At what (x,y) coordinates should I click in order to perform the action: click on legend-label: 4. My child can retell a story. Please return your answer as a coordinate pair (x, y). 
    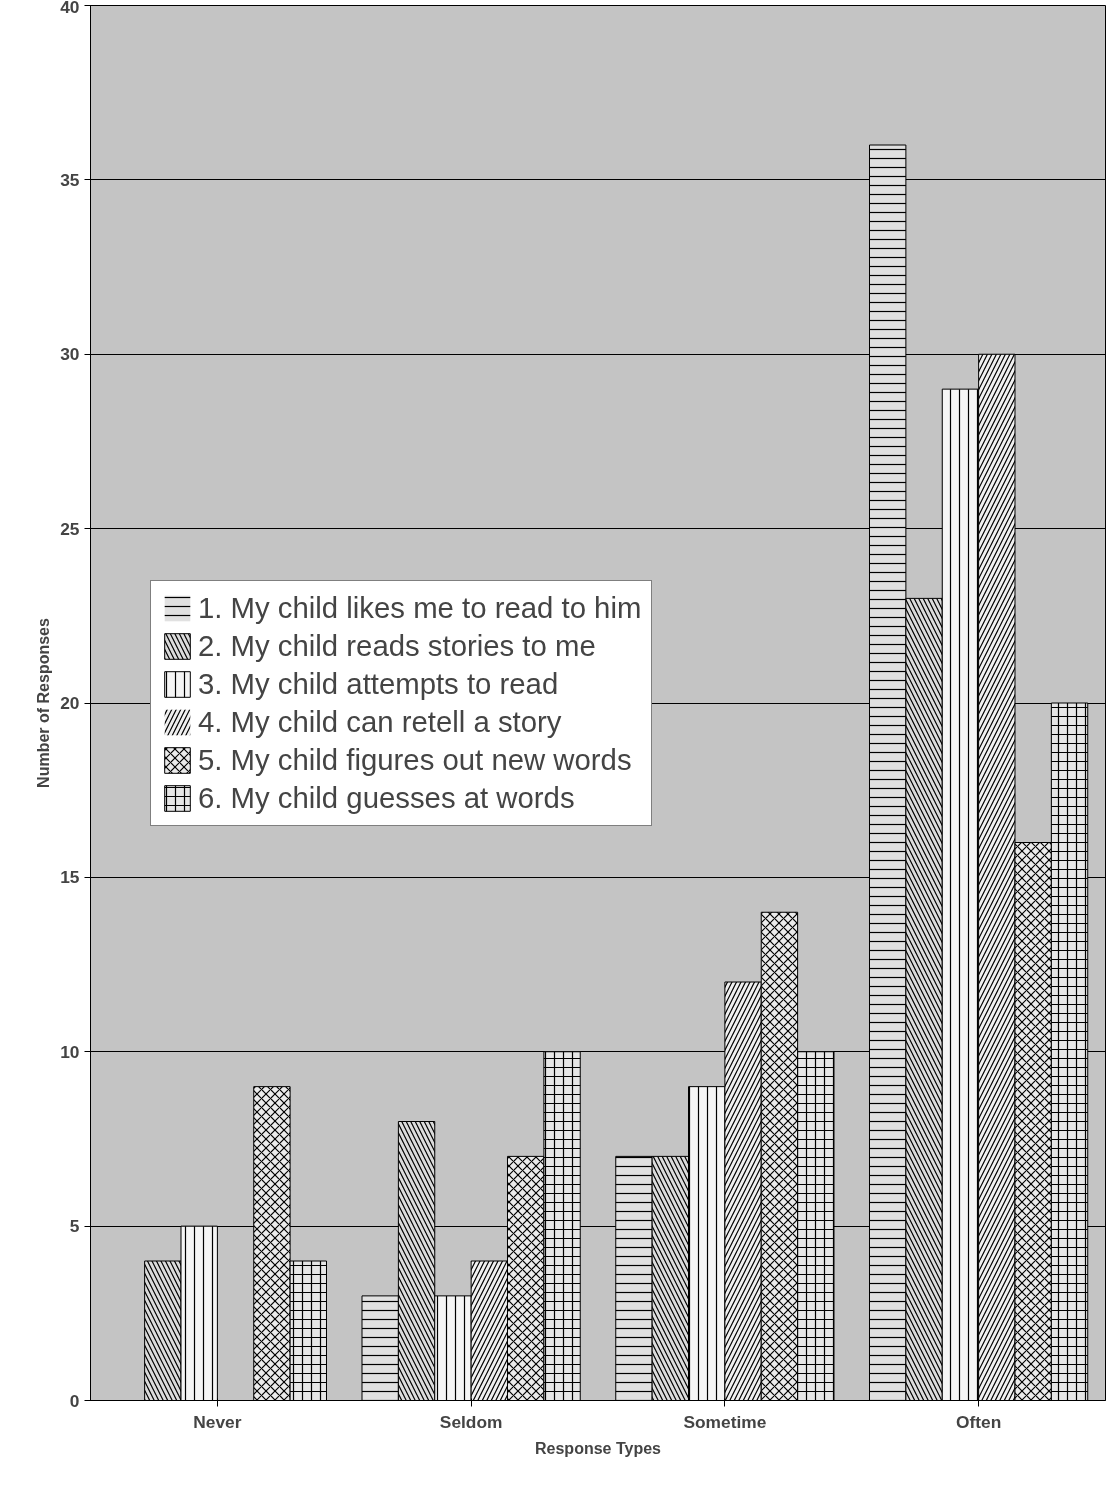
    Looking at the image, I should click on (380, 721).